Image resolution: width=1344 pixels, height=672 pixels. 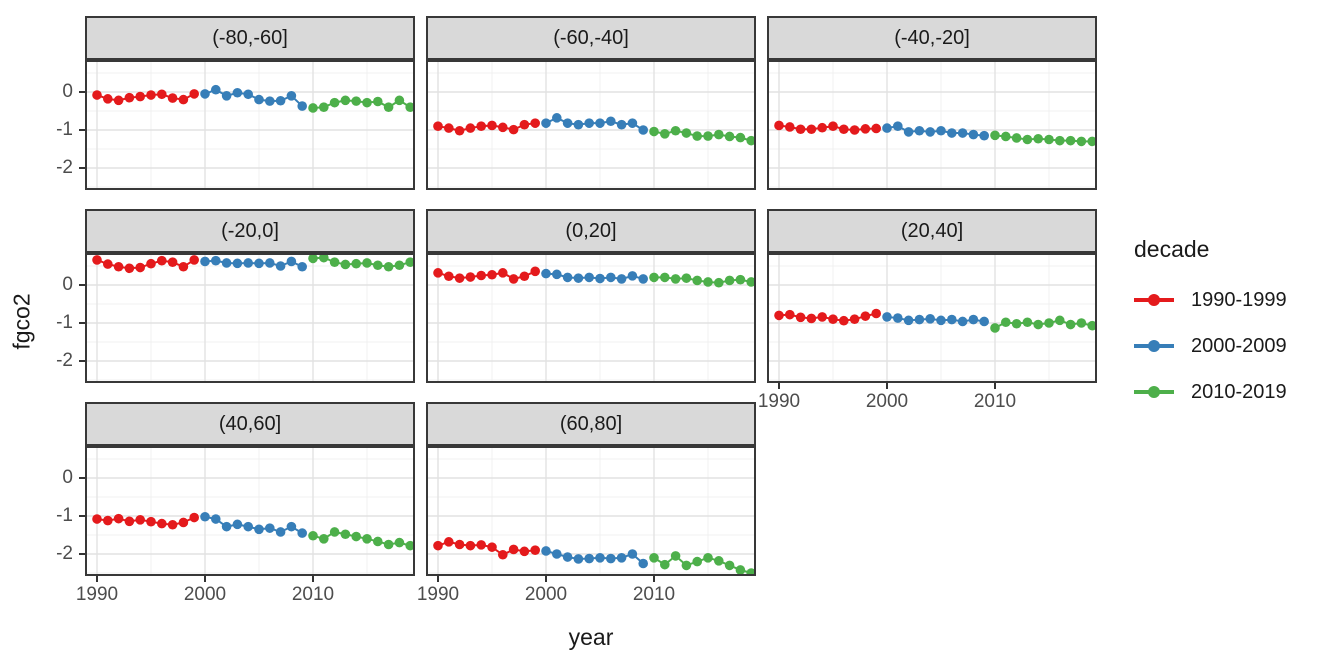 I want to click on facet-strip-label: (0,20], so click(x=591, y=230).